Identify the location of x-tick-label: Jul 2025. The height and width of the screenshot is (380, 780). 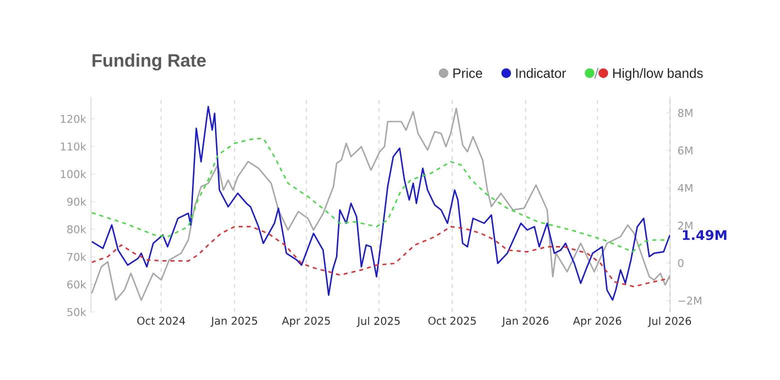
(378, 321).